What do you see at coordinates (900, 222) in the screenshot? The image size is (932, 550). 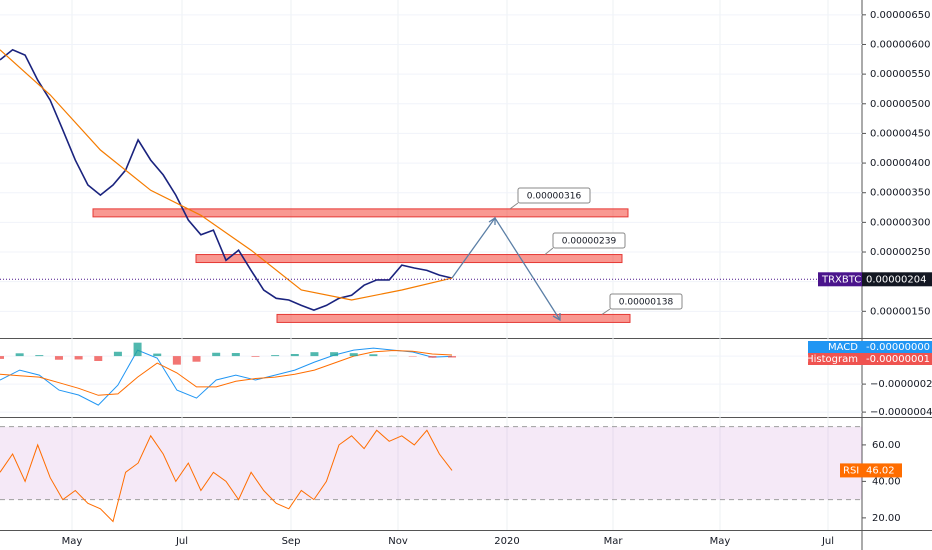 I see `y-tick-label: 0.00000300` at bounding box center [900, 222].